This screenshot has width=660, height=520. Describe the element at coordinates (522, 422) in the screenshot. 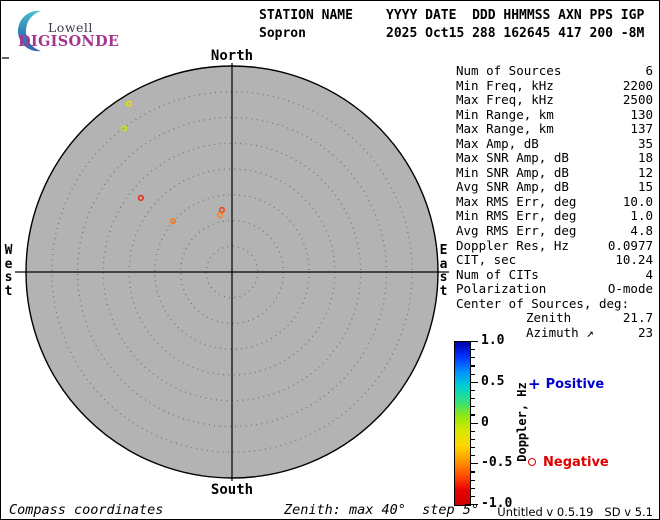

I see `colorbar-title: Doppler, Hz` at that location.